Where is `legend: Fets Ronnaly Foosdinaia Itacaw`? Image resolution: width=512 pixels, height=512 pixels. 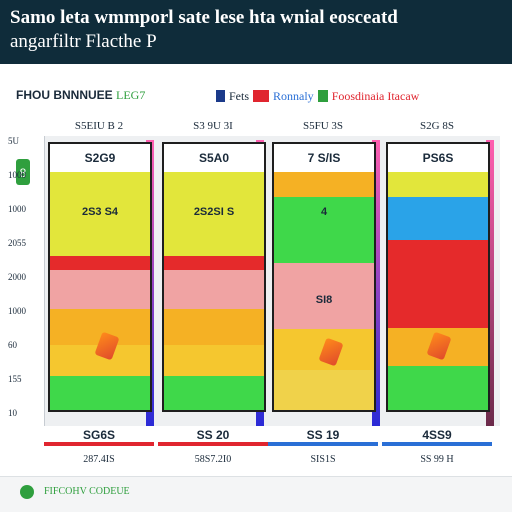
legend: Fets Ronnaly Foosdinaia Itacaw is located at coordinates (317, 96).